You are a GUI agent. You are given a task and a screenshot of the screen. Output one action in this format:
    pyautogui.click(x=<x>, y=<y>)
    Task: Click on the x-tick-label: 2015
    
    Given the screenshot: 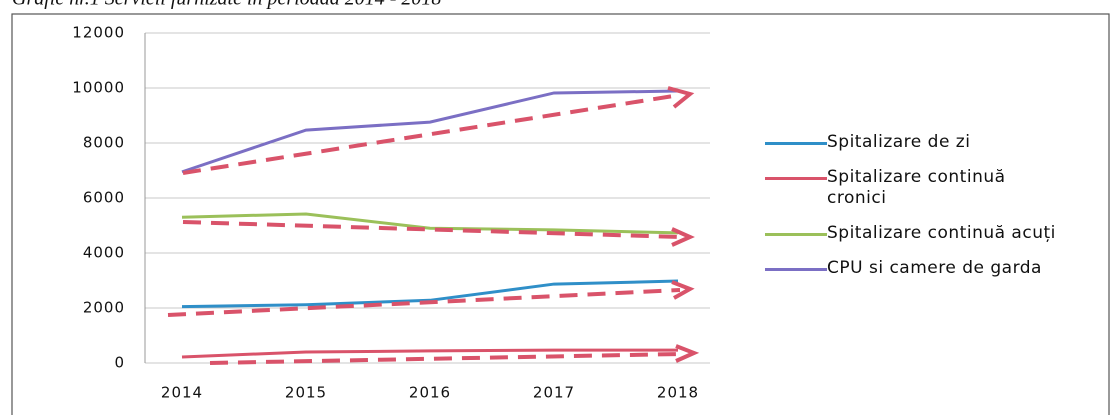 What is the action you would take?
    pyautogui.click(x=306, y=393)
    